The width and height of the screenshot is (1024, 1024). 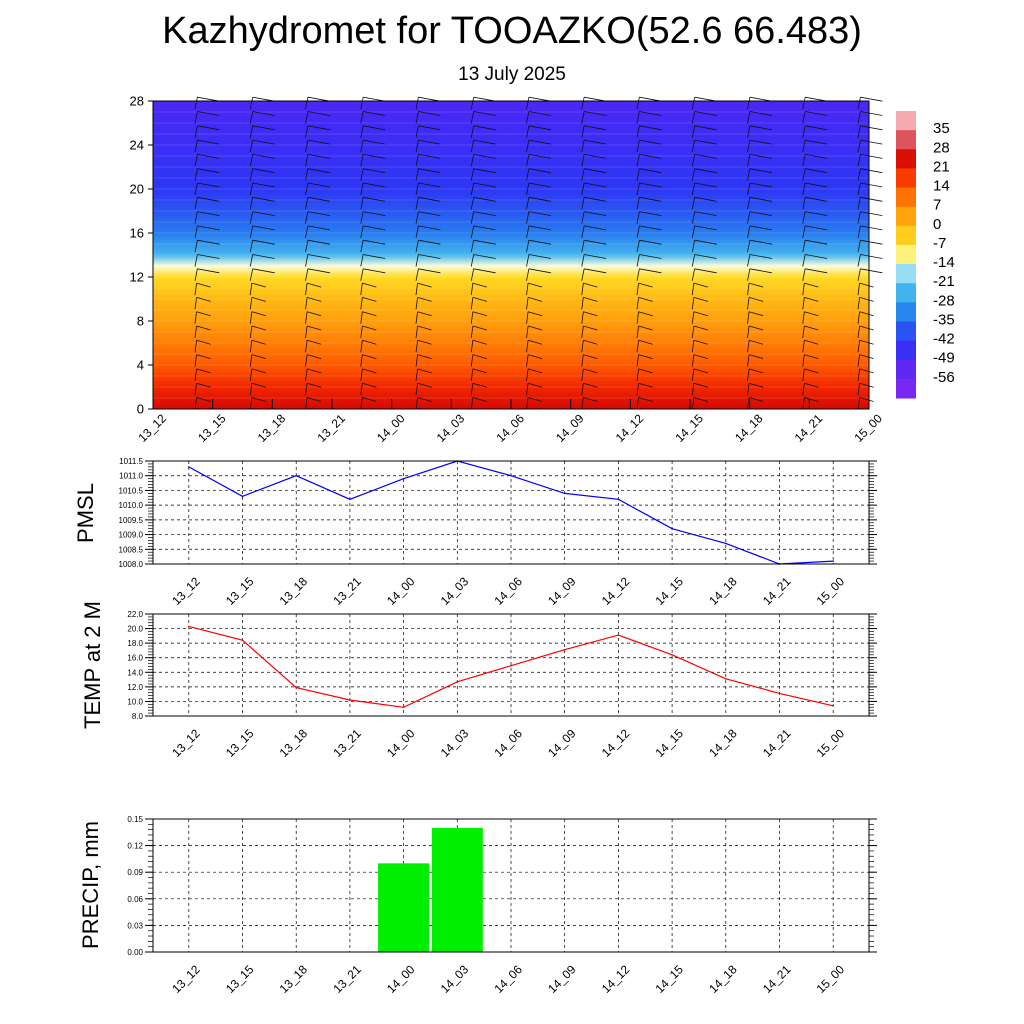 What do you see at coordinates (135, 672) in the screenshot?
I see `y-tick-label: 14.0` at bounding box center [135, 672].